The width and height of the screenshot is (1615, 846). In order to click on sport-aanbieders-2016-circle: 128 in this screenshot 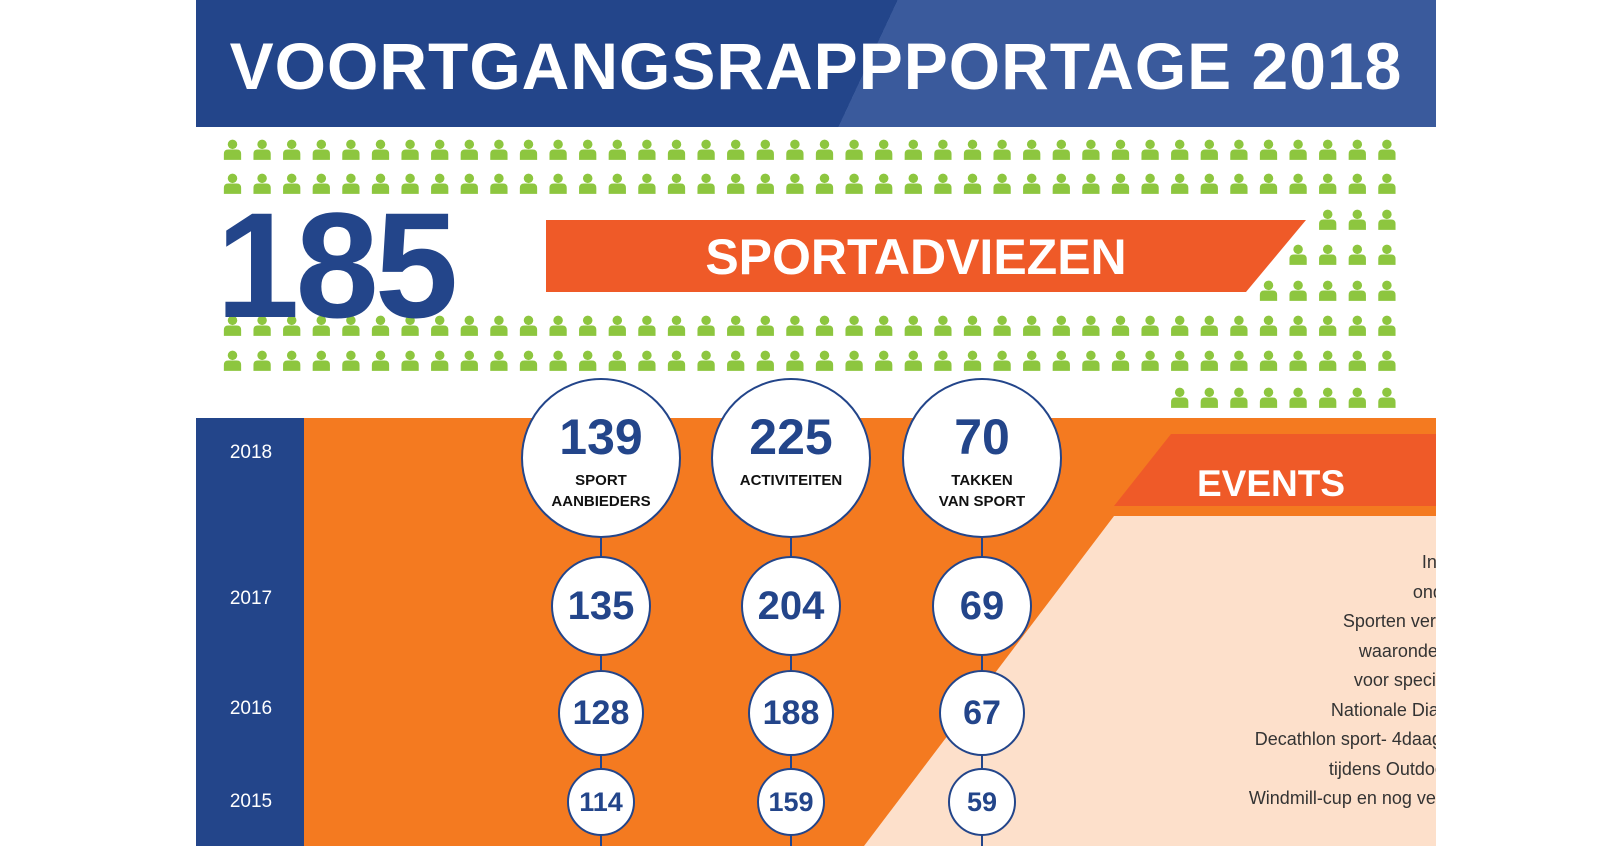, I will do `click(601, 713)`.